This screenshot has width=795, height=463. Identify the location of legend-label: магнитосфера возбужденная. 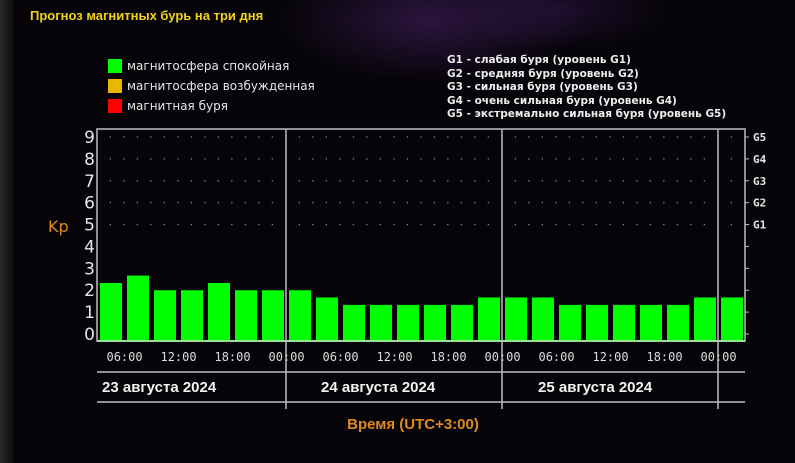
(221, 86).